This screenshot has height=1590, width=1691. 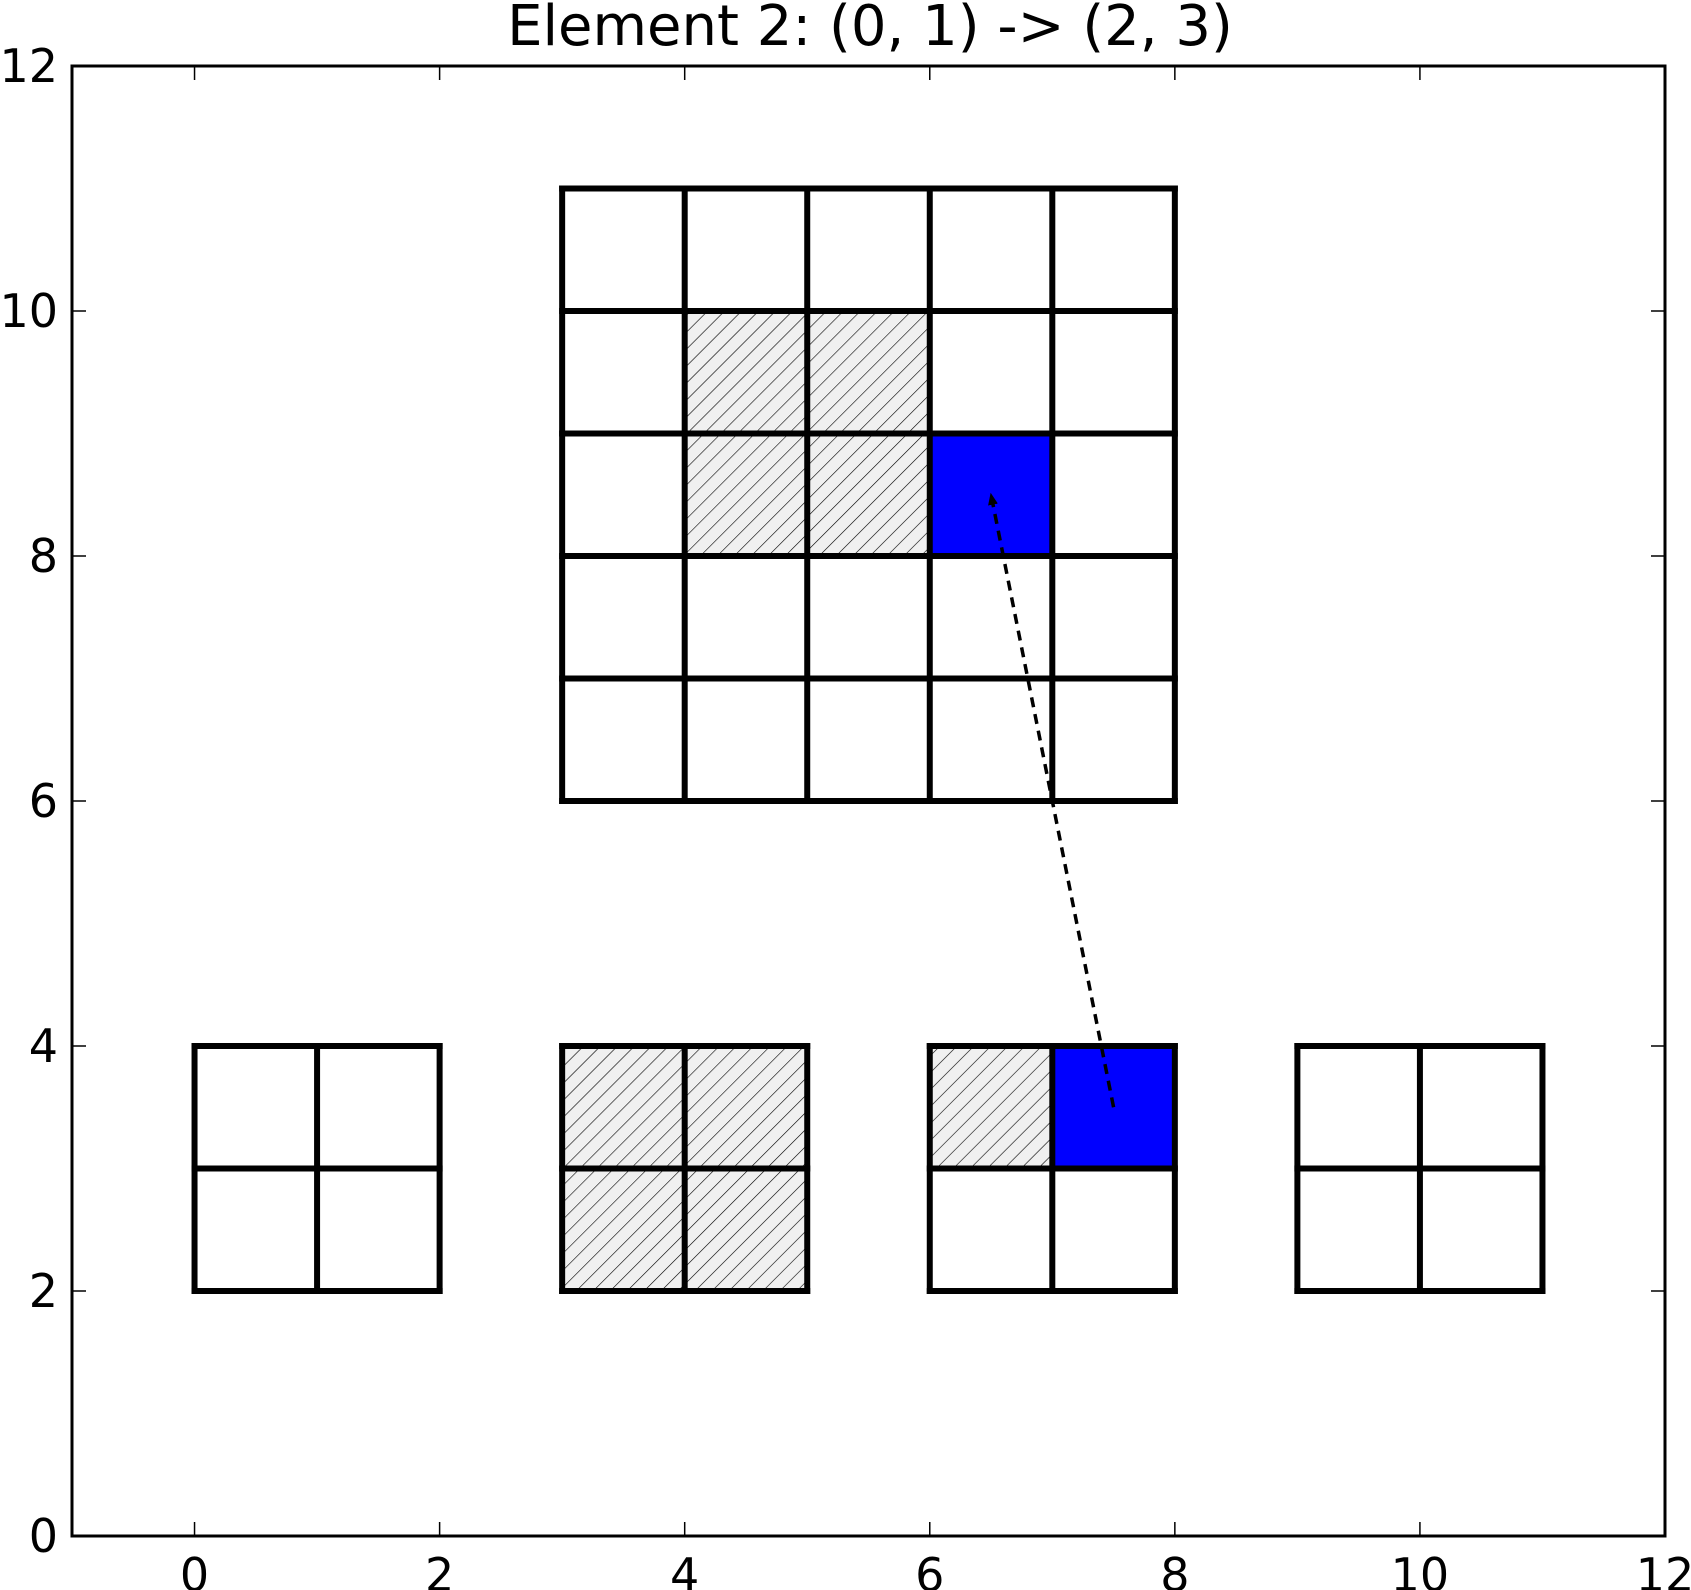 I want to click on x-tick-label: 4, so click(x=684, y=1569).